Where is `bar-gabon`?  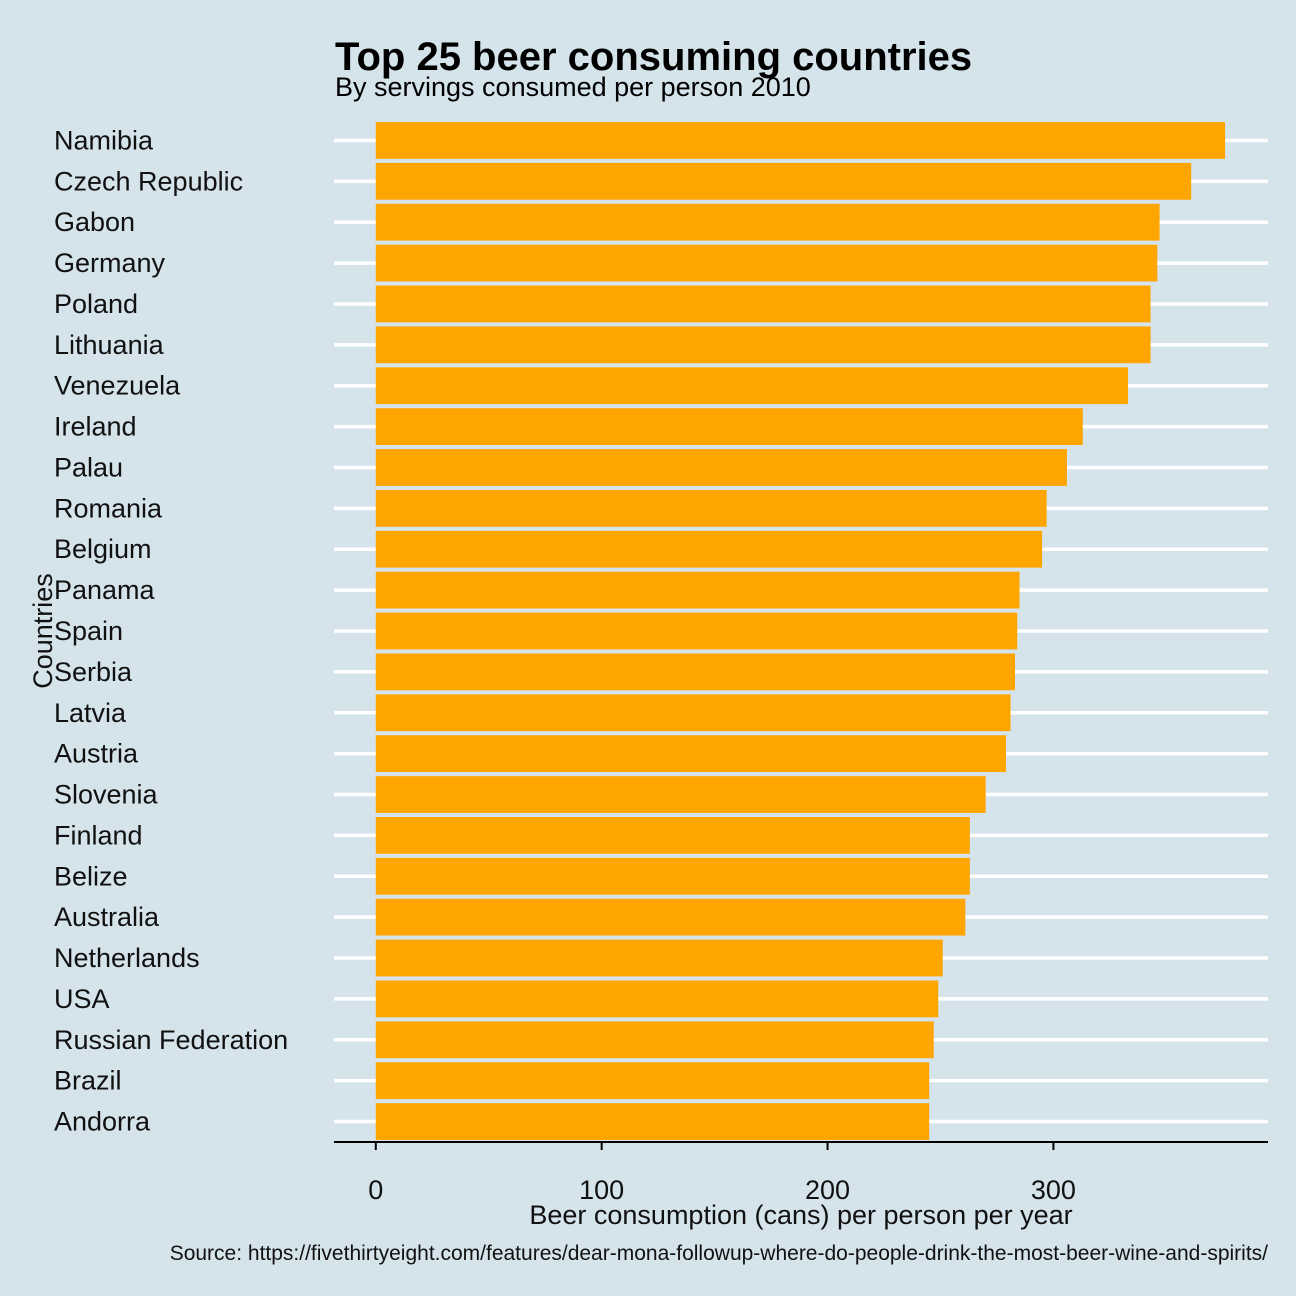
bar-gabon is located at coordinates (767, 222).